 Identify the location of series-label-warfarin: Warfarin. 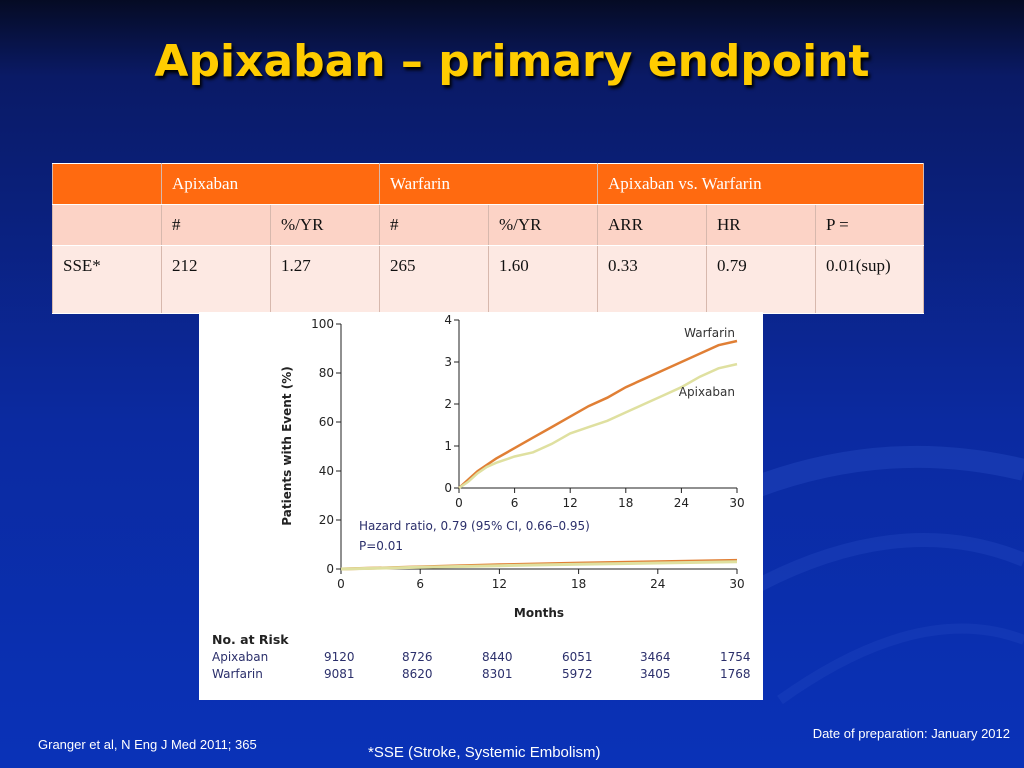
(709, 333).